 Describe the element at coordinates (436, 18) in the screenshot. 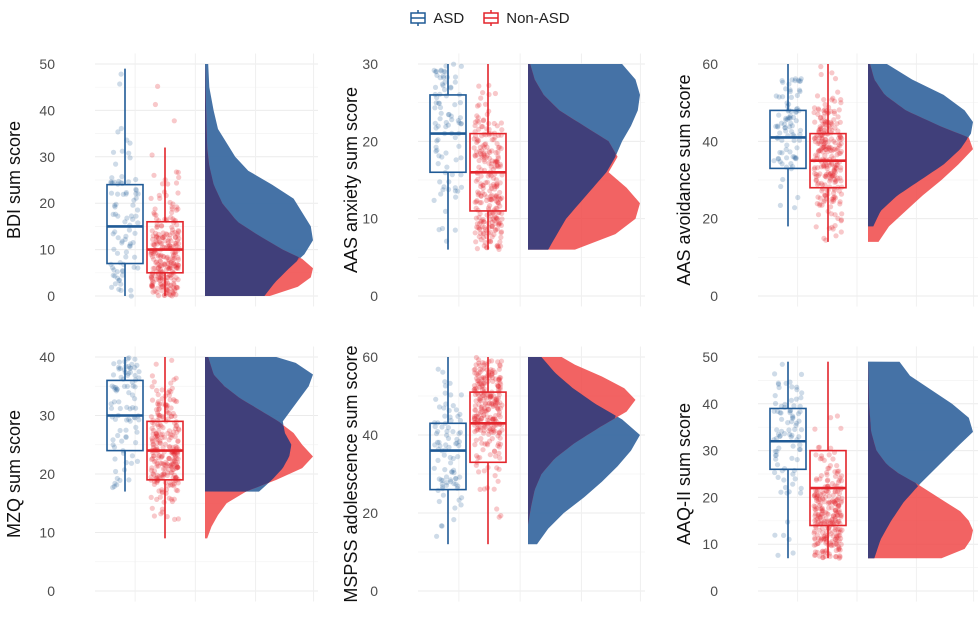

I see `legend-item-asd: ASD` at that location.